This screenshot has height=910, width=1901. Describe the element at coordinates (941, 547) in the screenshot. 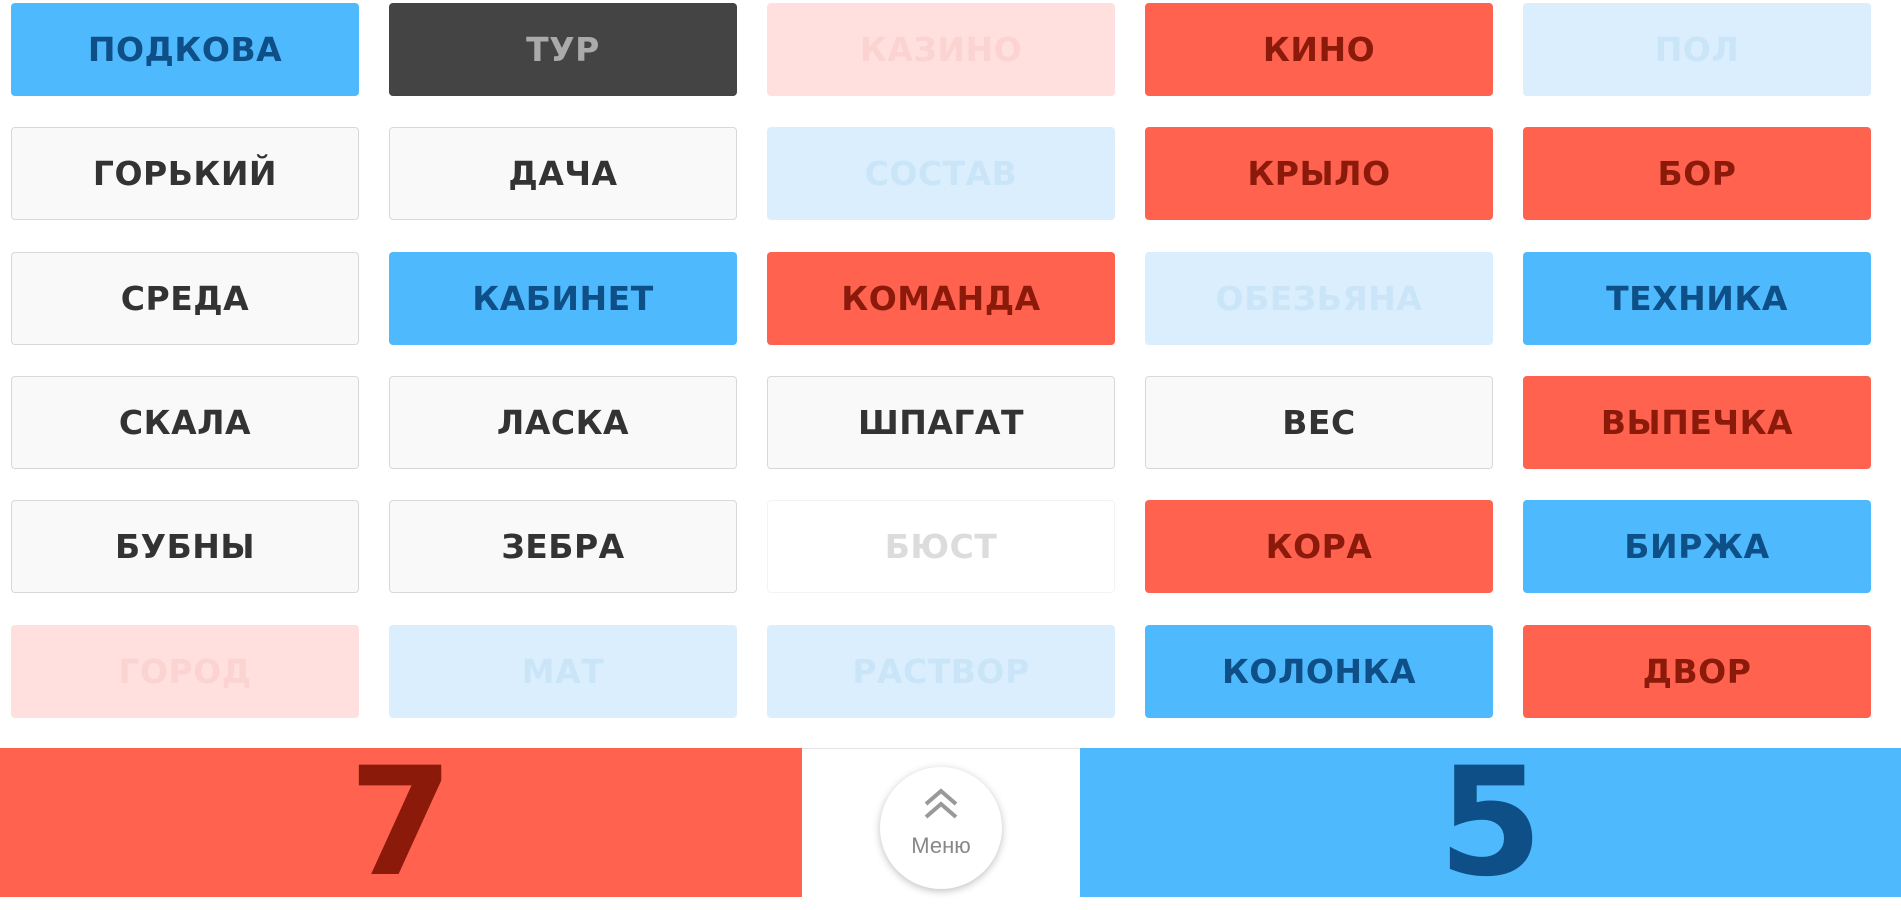

I see `word-card: БЮСТ` at that location.